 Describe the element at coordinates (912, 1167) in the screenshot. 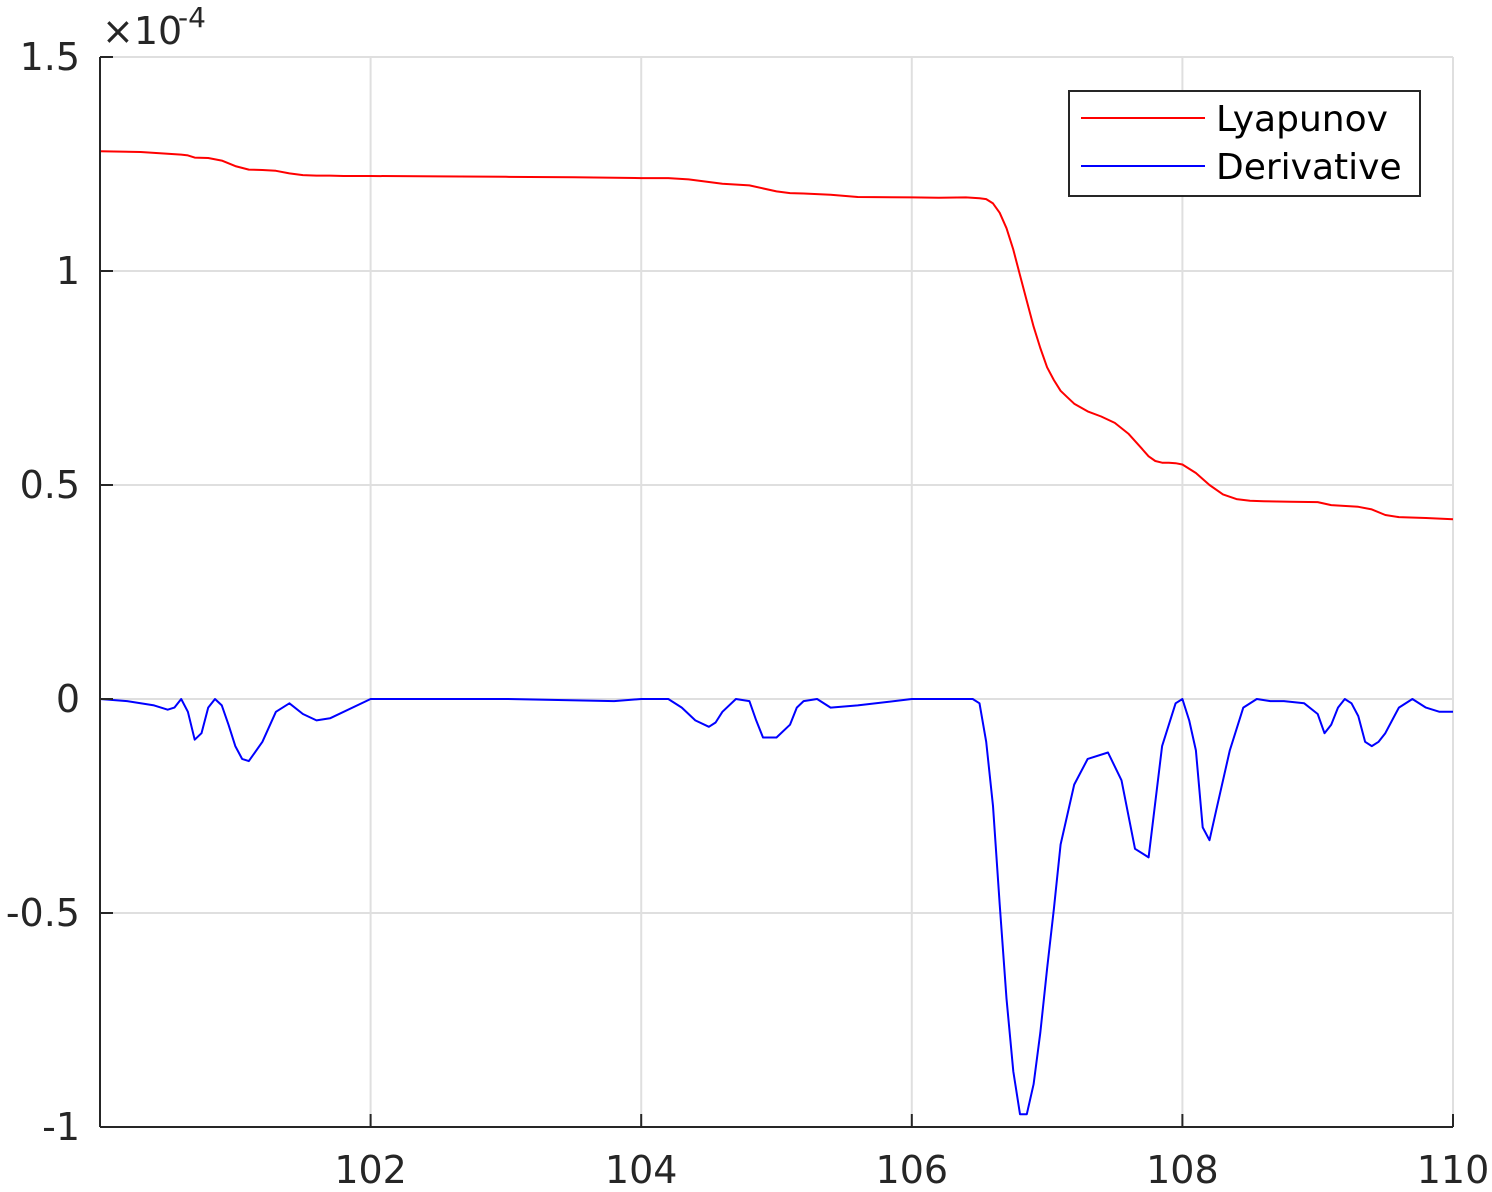

I see `x-tick-label: 106` at that location.